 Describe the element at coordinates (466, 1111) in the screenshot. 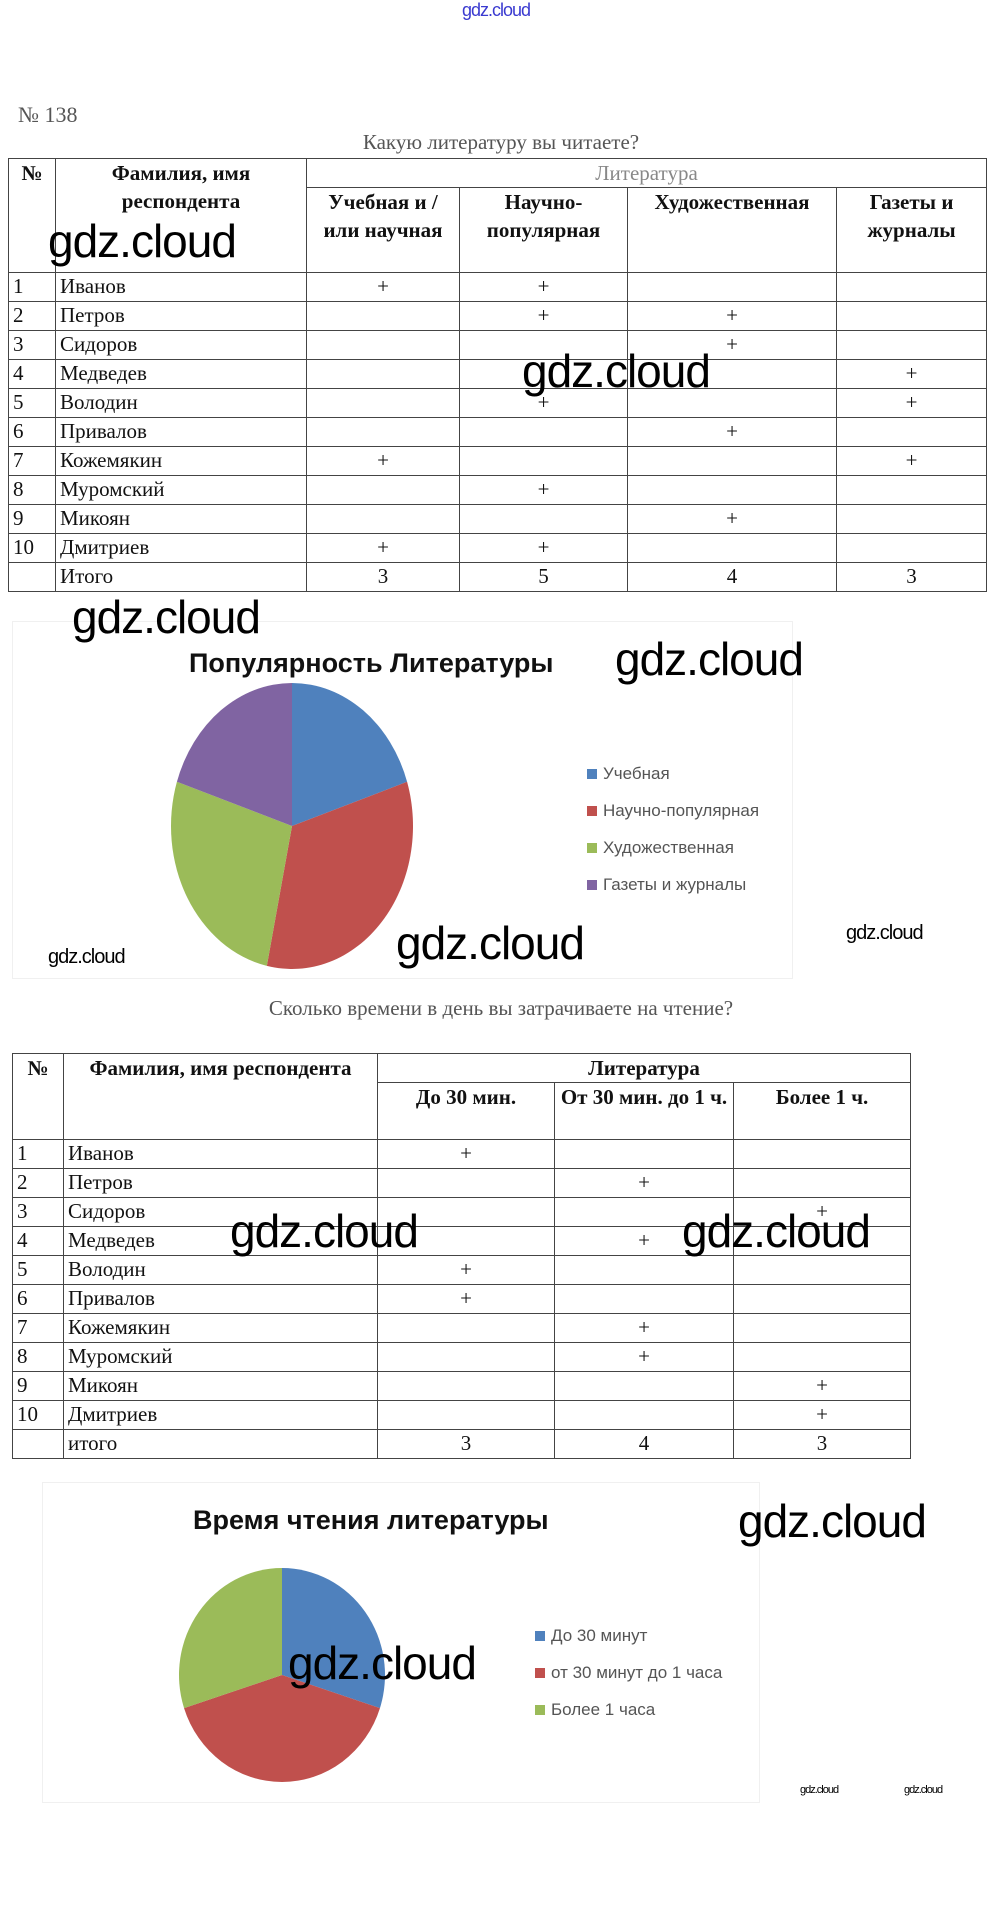

I see `header-col-0: До 30 мин.` at that location.